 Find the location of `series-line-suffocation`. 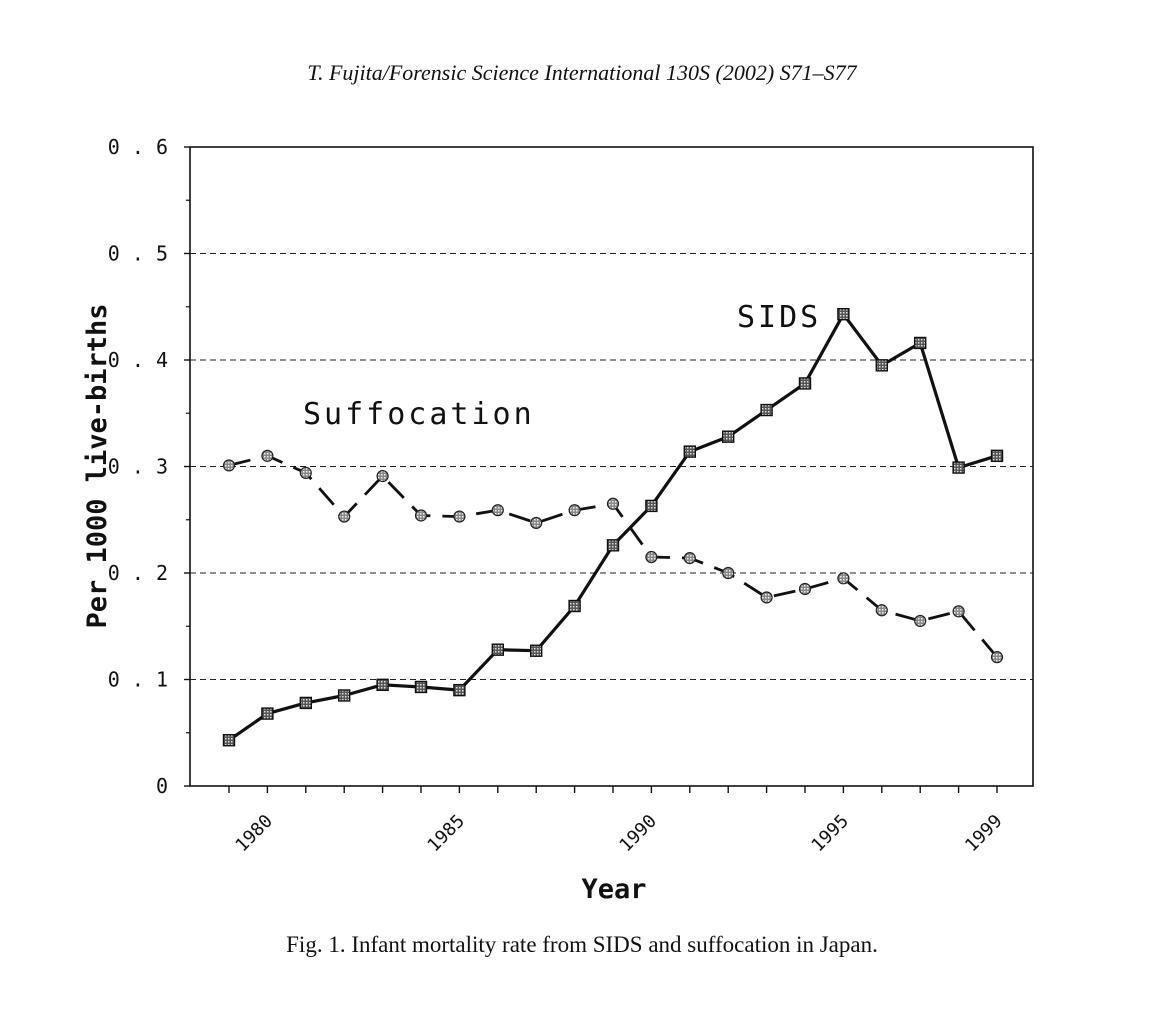

series-line-suffocation is located at coordinates (613, 556).